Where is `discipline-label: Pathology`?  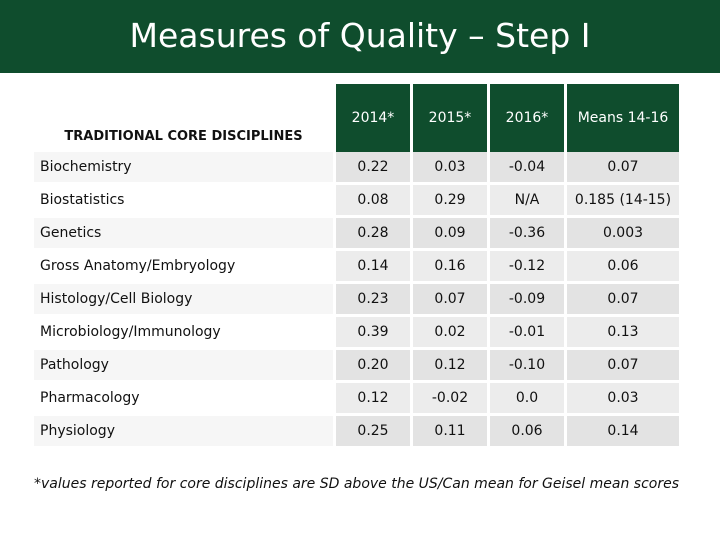 discipline-label: Pathology is located at coordinates (183, 366).